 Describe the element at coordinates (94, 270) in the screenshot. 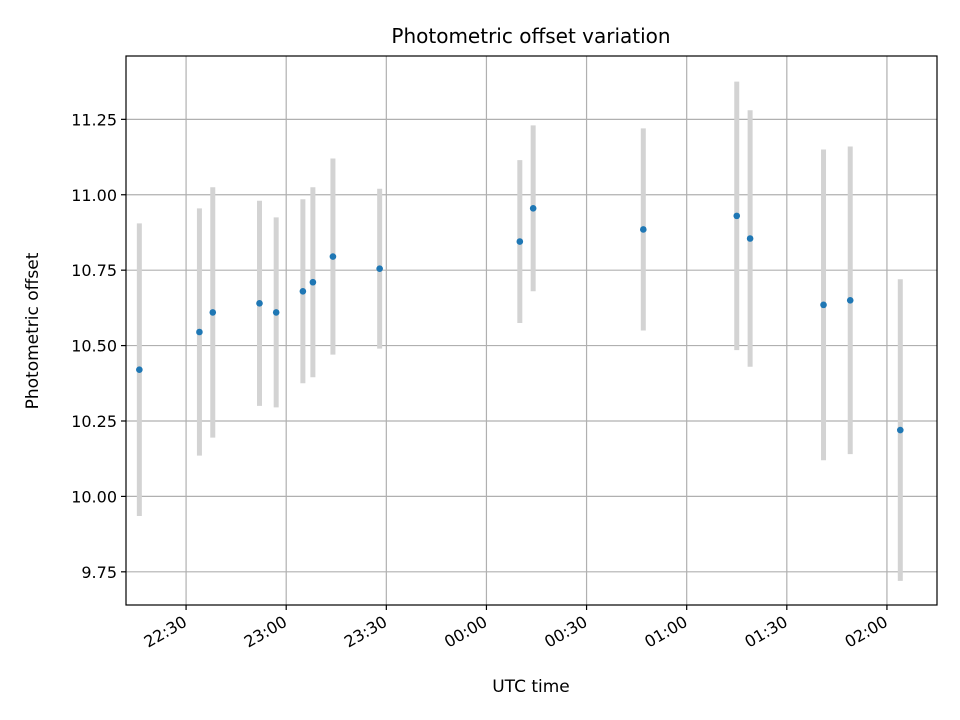

I see `y-tick-label: 10.75` at that location.